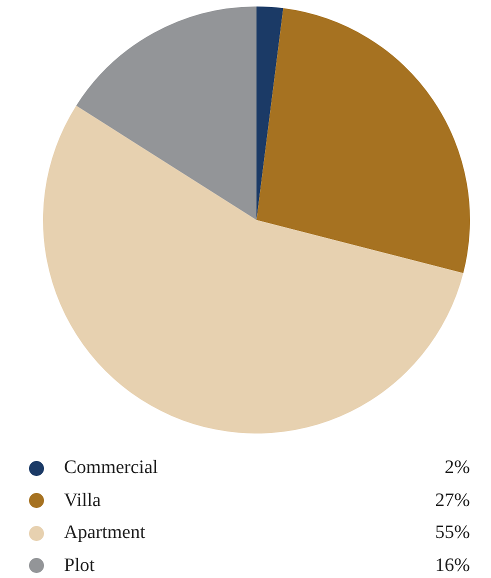 Image resolution: width=491 pixels, height=578 pixels. I want to click on legend-label: Plot, so click(80, 565).